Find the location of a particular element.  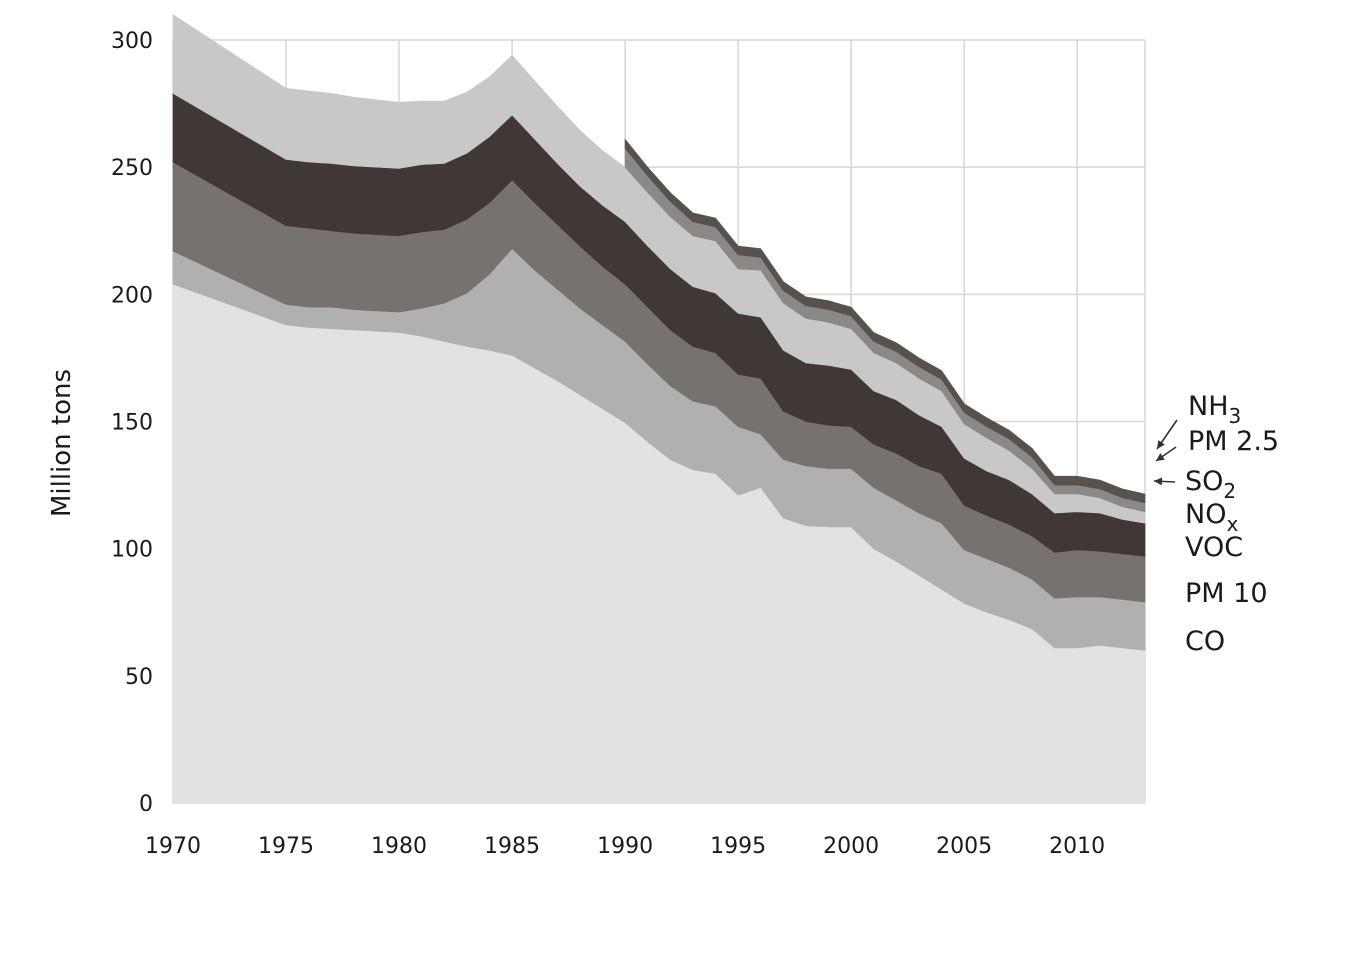

legend-label: PM 2.5 is located at coordinates (1233, 441).